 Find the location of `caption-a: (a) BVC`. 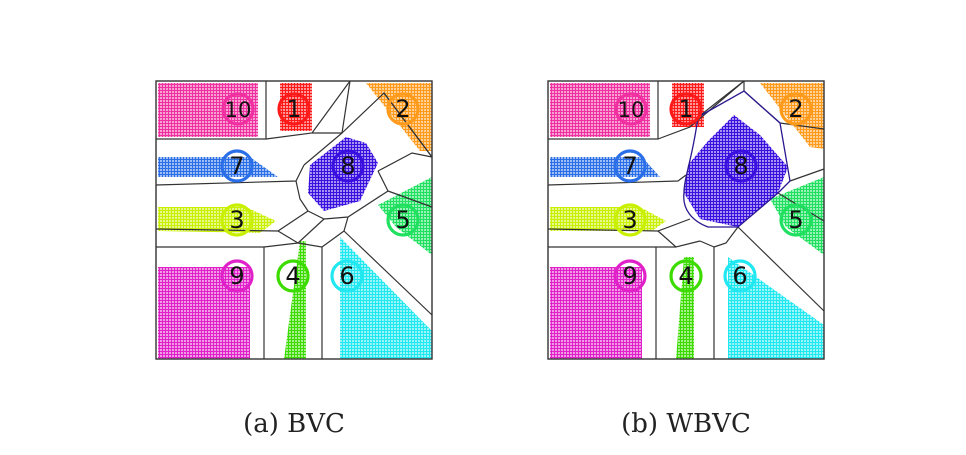

caption-a: (a) BVC is located at coordinates (294, 424).